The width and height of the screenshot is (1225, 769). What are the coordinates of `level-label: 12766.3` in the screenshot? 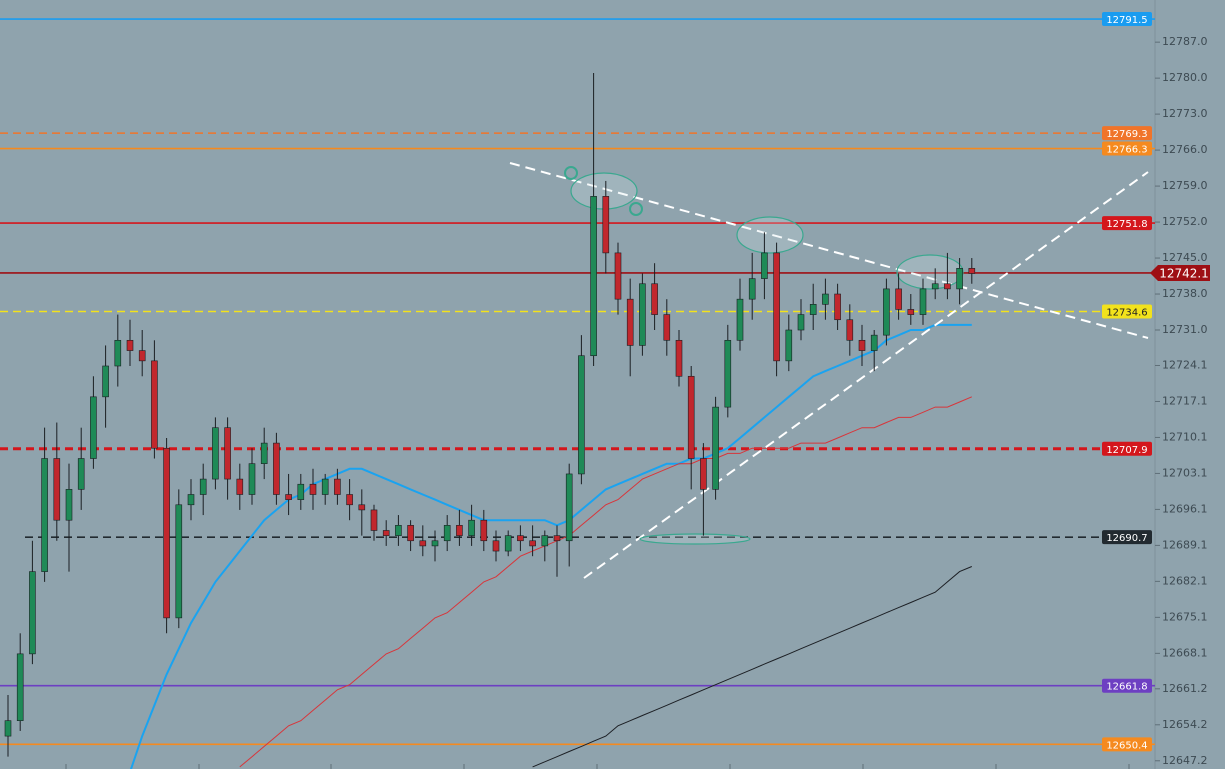 It's located at (1126, 150).